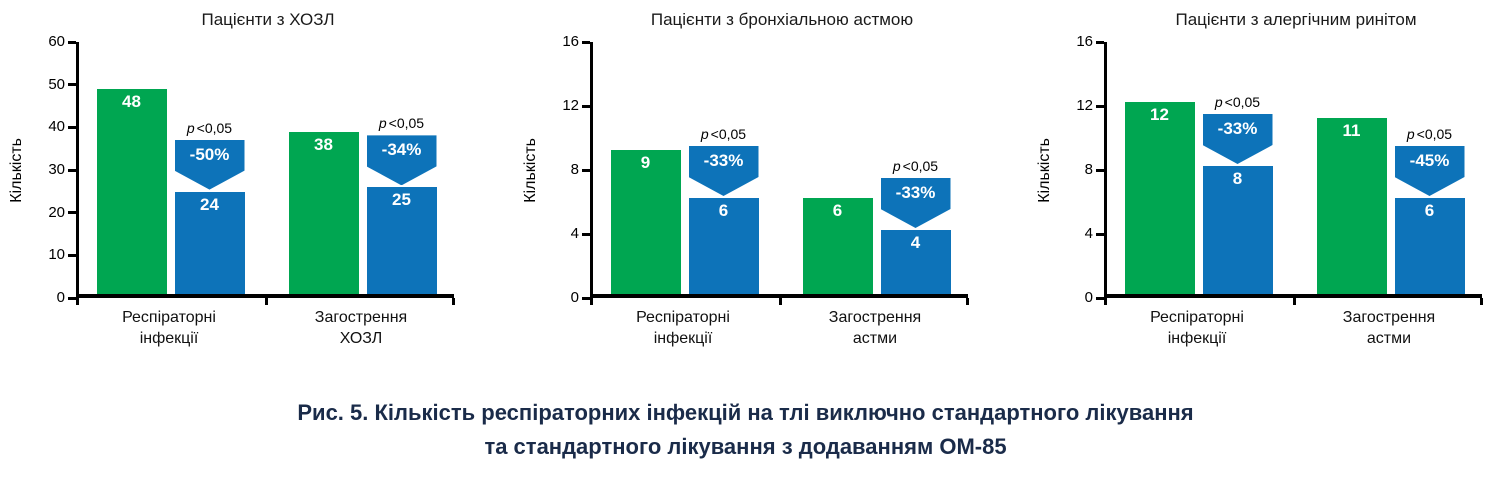 This screenshot has height=492, width=1497. What do you see at coordinates (209, 164) in the screenshot?
I see `reduction-badge: -50%` at bounding box center [209, 164].